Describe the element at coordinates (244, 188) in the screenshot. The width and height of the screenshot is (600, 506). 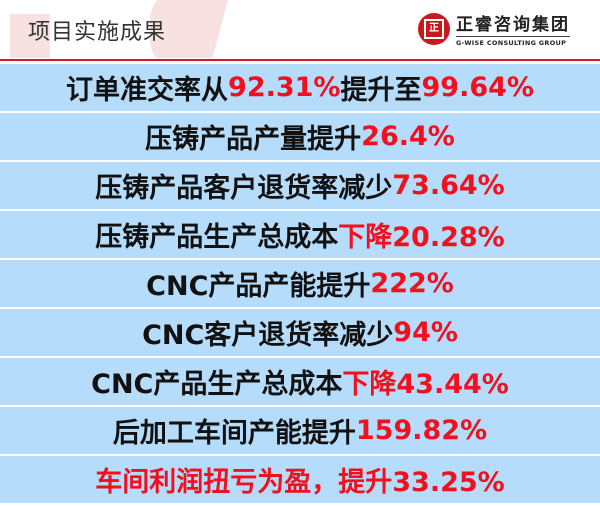
I see `result-label: 压铸产品客户退货率减少` at that location.